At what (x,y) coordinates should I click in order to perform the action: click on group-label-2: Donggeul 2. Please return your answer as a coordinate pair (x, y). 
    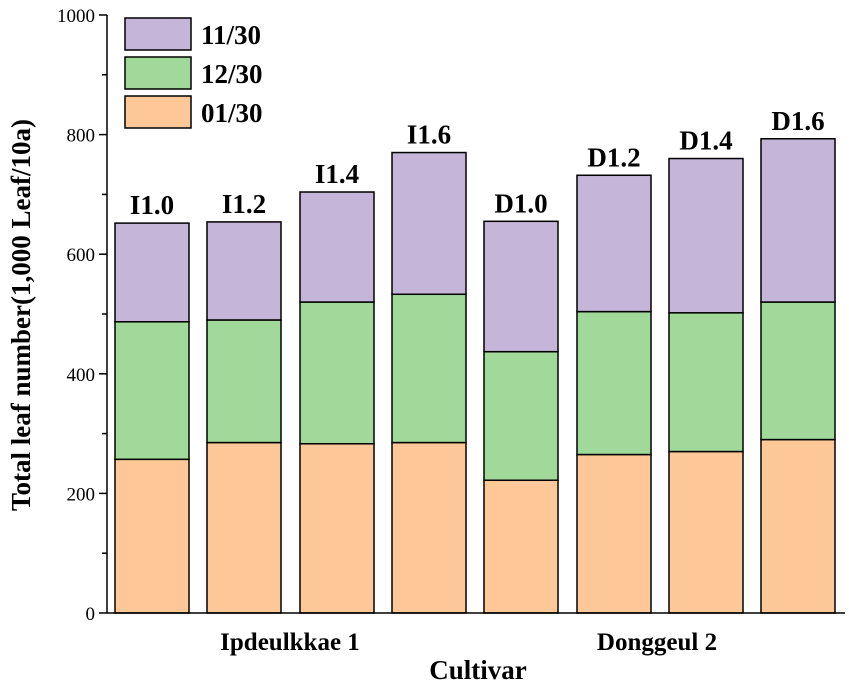
    Looking at the image, I should click on (657, 642).